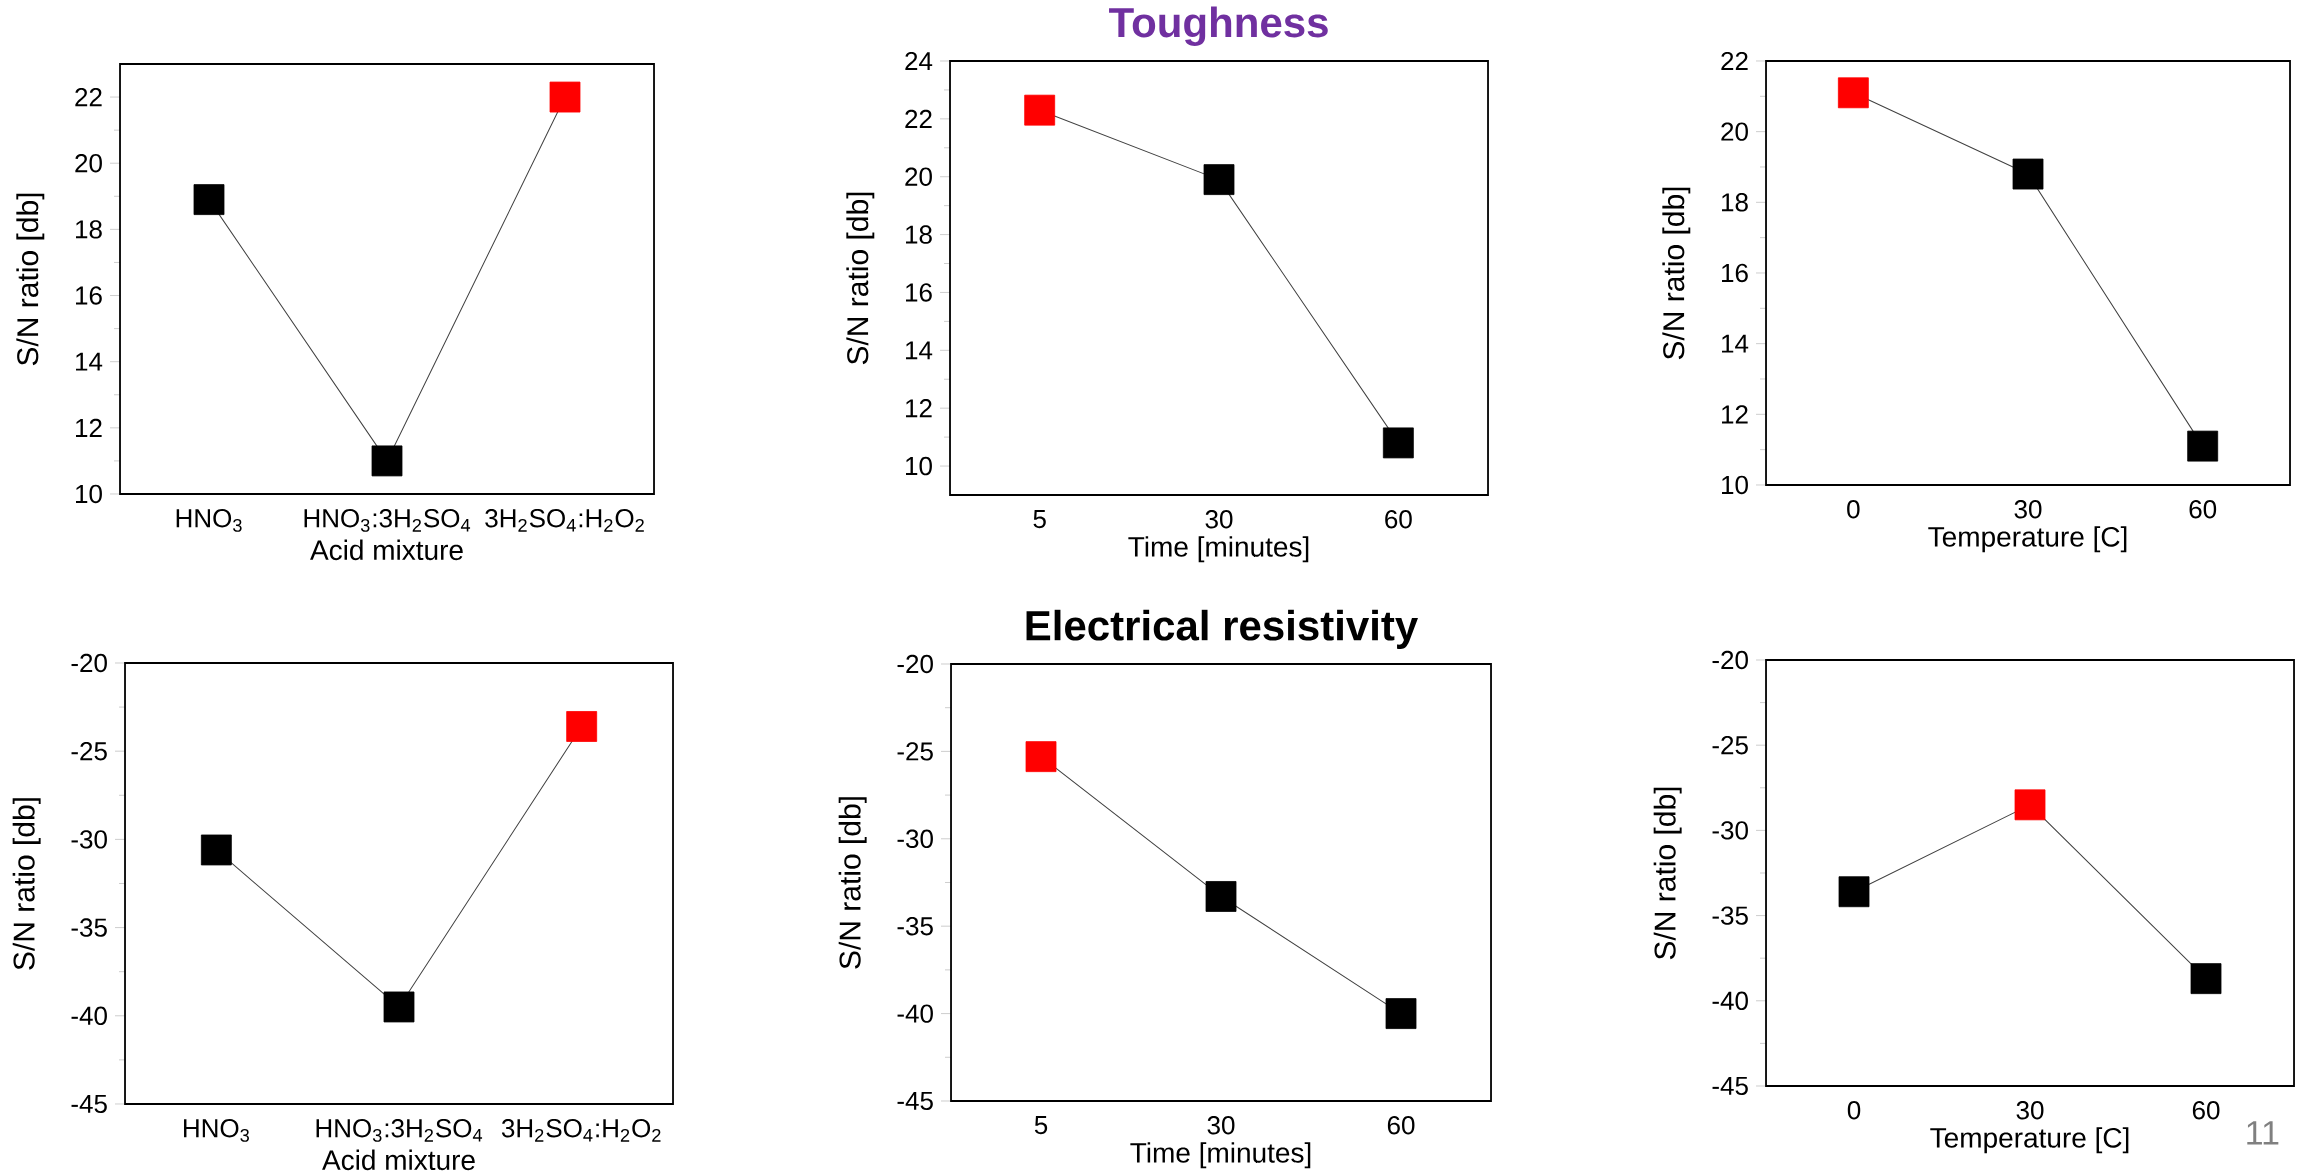 This screenshot has width=2321, height=1176. Describe the element at coordinates (1218, 26) in the screenshot. I see `chart-title: Toughness` at that location.